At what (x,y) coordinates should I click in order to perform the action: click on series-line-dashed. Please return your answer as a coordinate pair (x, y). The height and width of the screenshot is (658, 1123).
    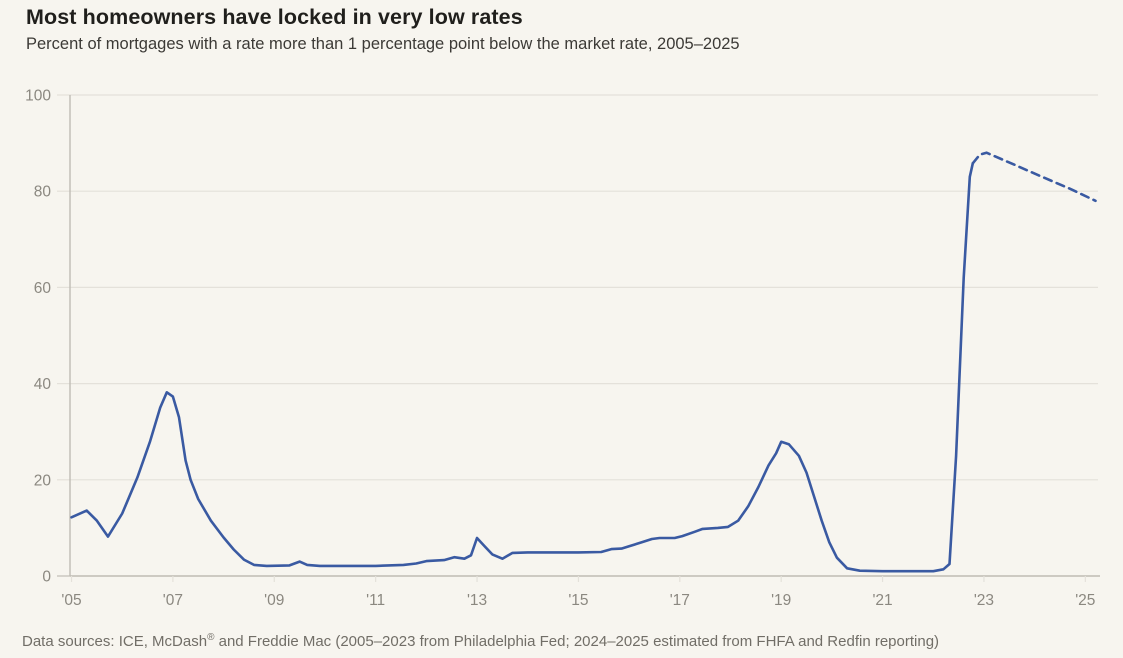
    Looking at the image, I should click on (1034, 177).